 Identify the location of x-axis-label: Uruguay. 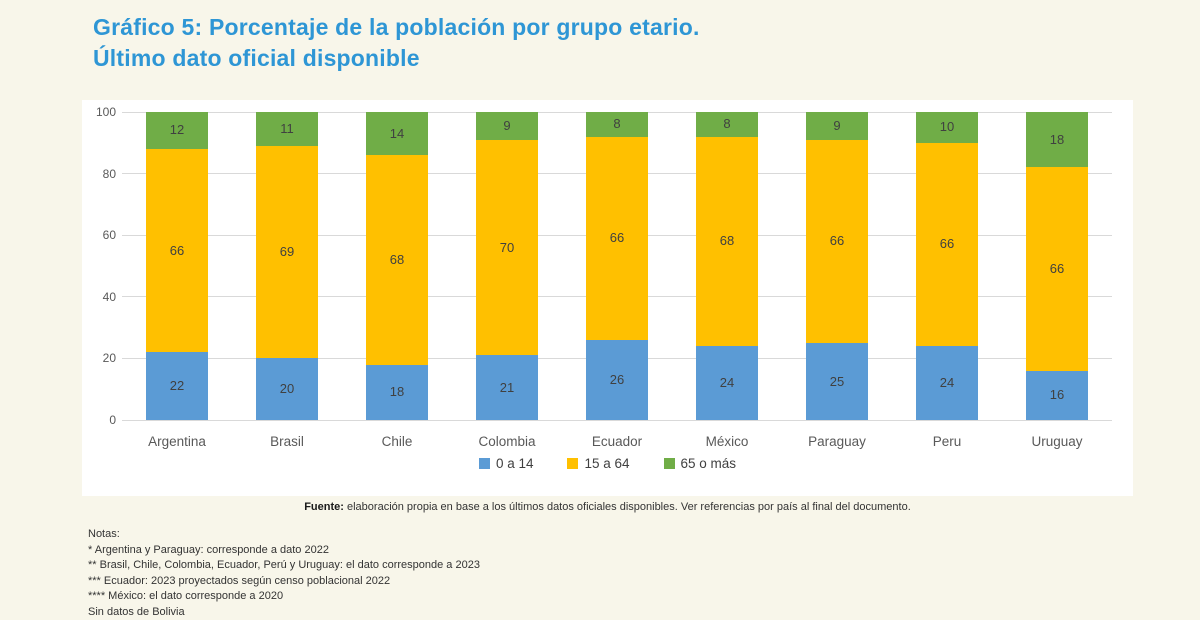
(1057, 441).